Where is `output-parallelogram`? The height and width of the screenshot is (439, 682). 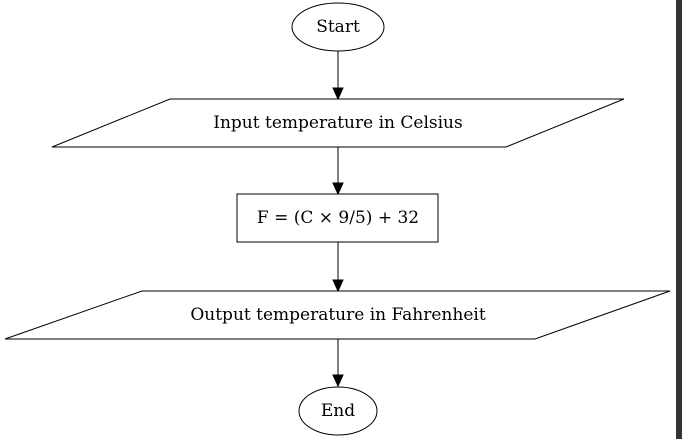
output-parallelogram is located at coordinates (337, 315).